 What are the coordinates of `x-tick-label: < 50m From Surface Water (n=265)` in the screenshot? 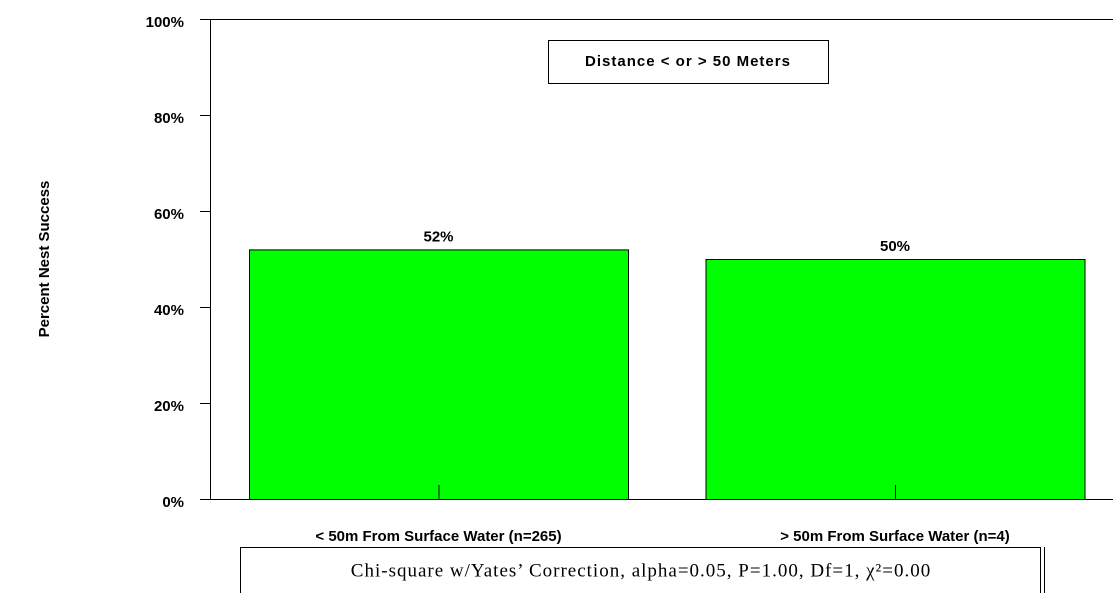 It's located at (438, 536).